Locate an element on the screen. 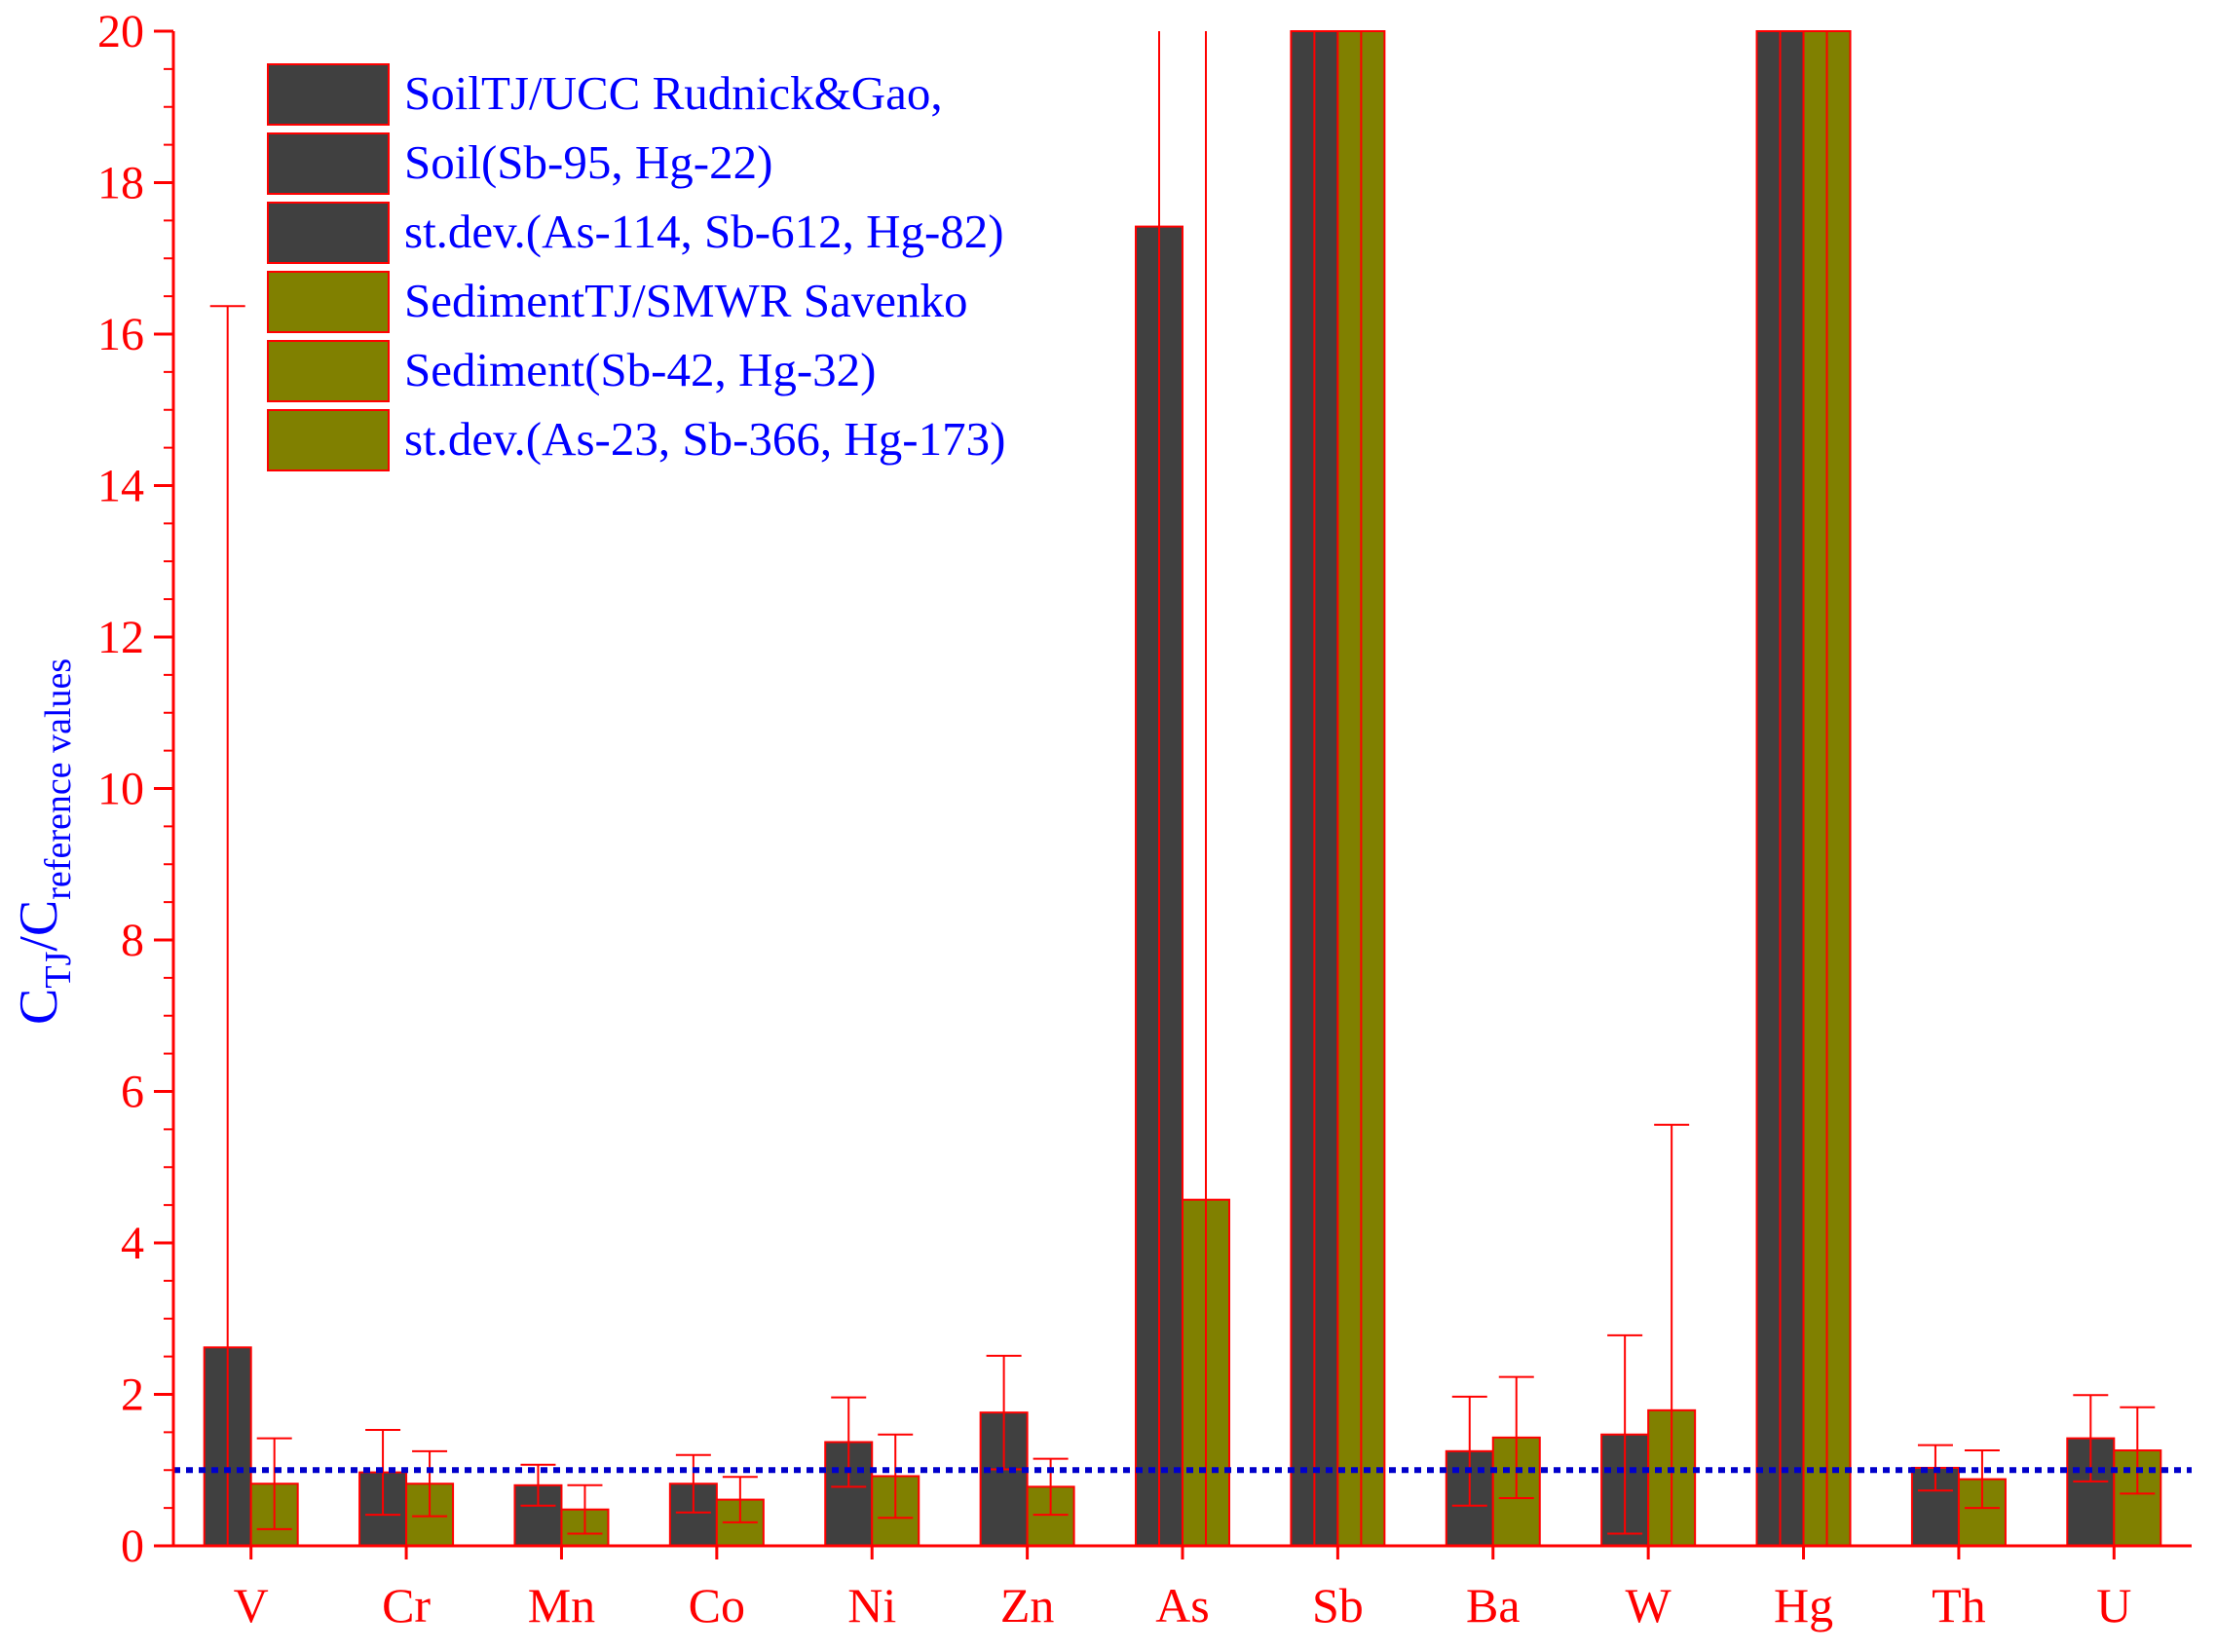 This screenshot has height=1652, width=2216. y-axis-label-sub1: TJ is located at coordinates (58, 971).